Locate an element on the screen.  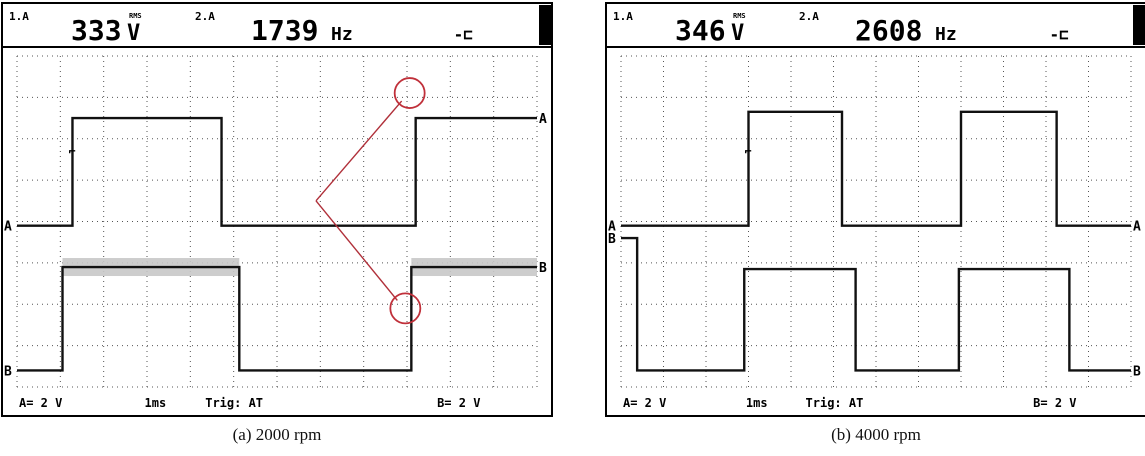
caption-b: (b) 4000 rpm is located at coordinates (876, 434).